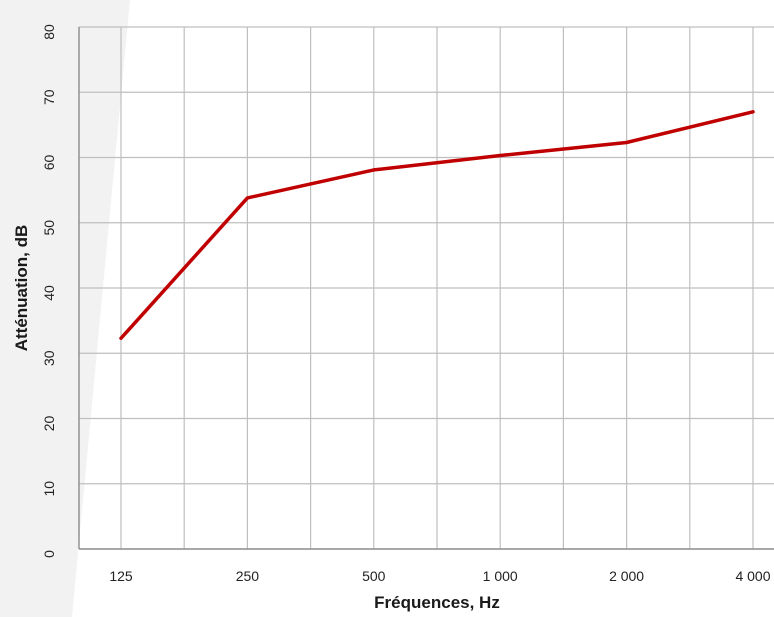  What do you see at coordinates (21, 288) in the screenshot?
I see `y-axis-title: Atténuation, dB` at bounding box center [21, 288].